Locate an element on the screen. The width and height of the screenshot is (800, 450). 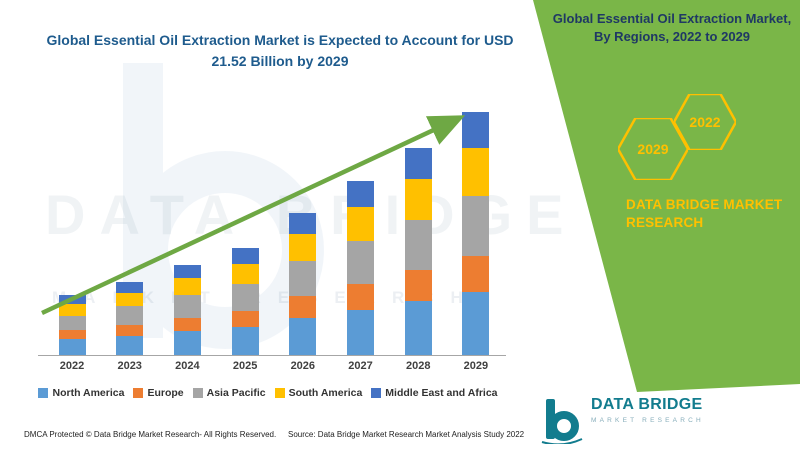
x-axis-label: 2022 is located at coordinates (72, 366).